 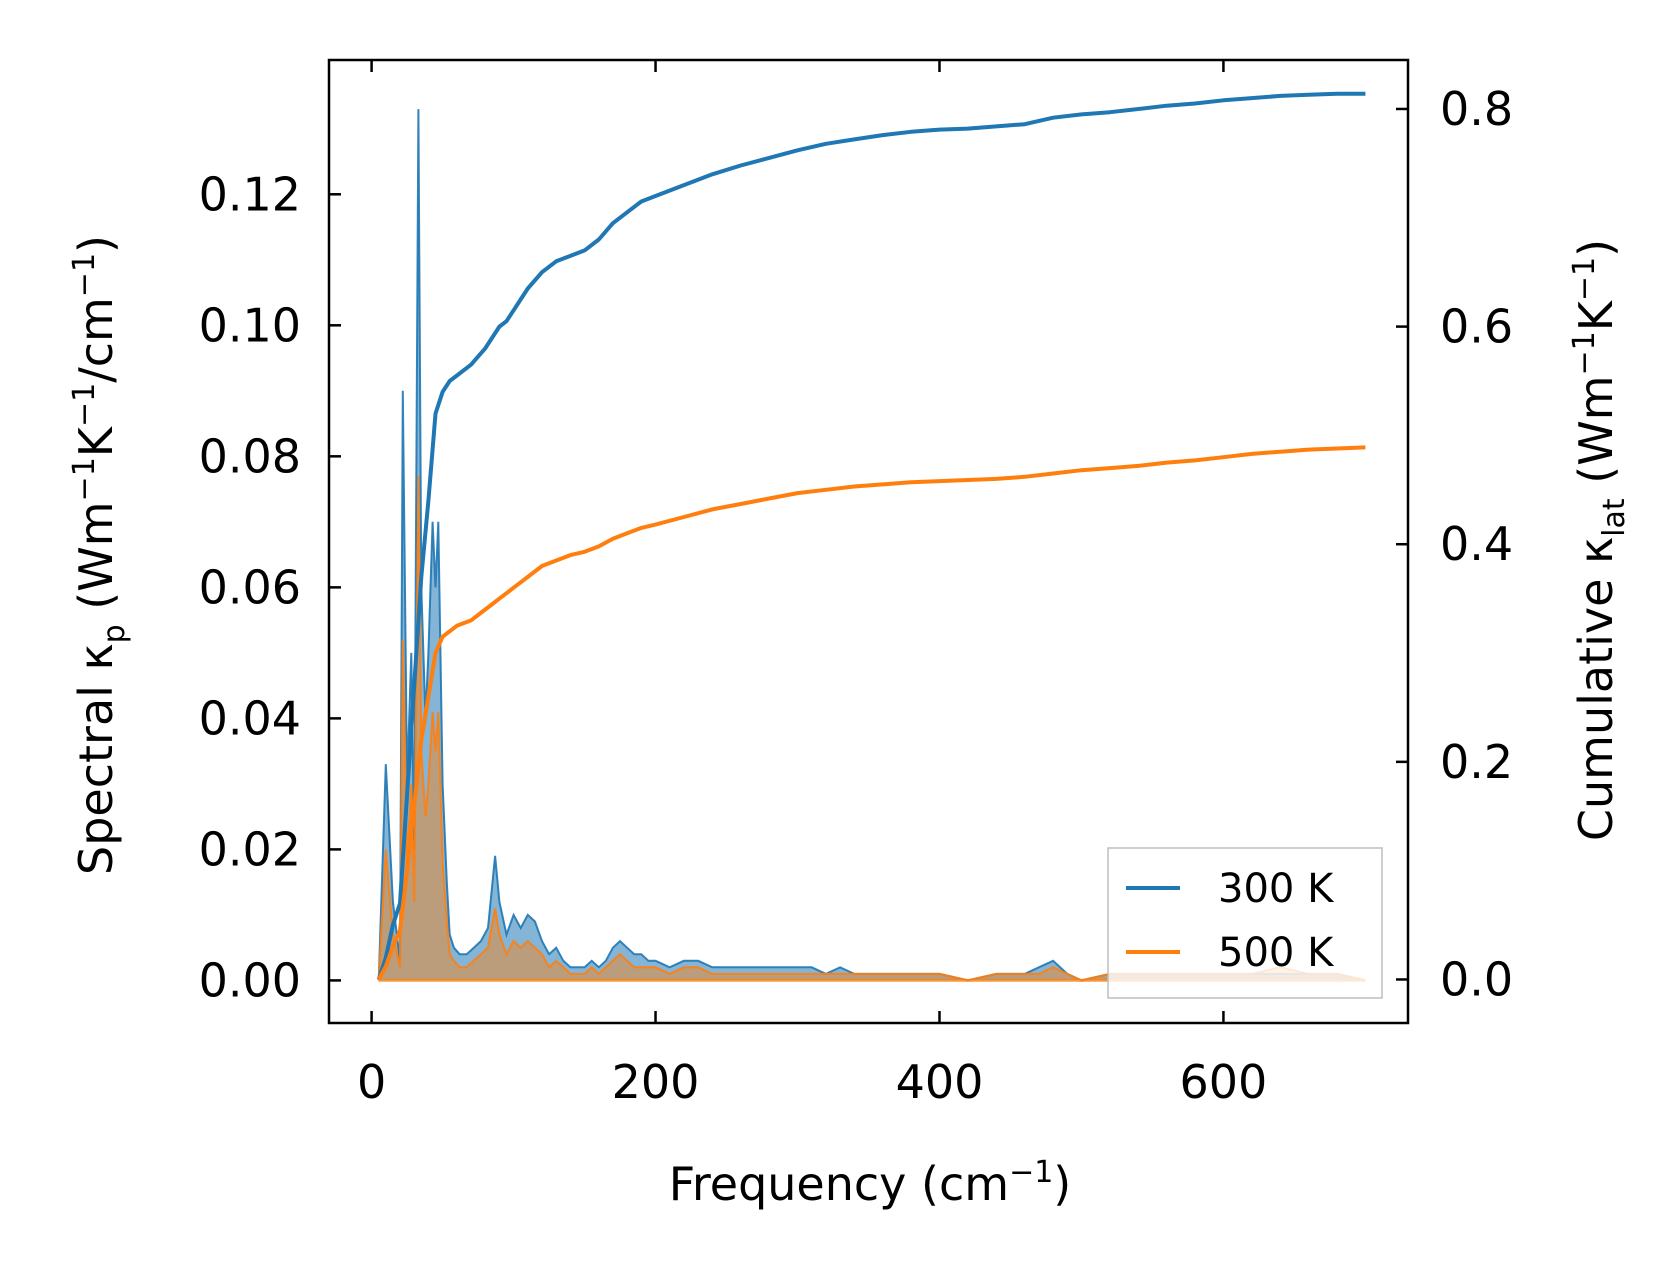 What do you see at coordinates (1476, 544) in the screenshot?
I see `y-right-tick-label: 0.4` at bounding box center [1476, 544].